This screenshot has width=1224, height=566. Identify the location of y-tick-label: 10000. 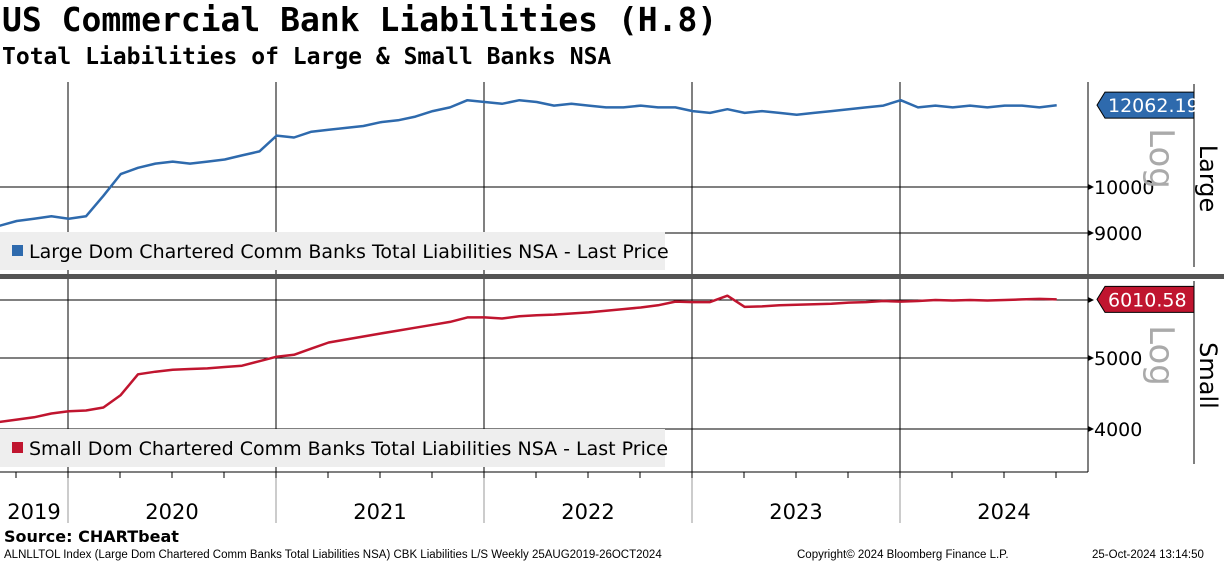
(1124, 188).